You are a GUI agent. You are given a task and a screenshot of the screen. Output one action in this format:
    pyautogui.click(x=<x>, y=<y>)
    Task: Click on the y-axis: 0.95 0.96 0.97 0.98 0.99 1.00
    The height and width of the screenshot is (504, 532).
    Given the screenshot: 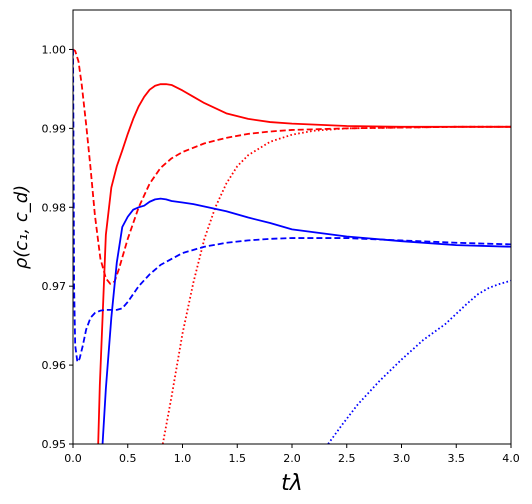 What is the action you would take?
    pyautogui.click(x=57, y=247)
    